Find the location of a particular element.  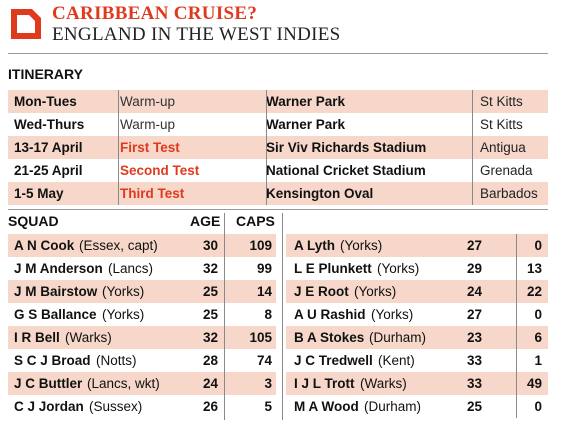

itinerary-place: Grenada is located at coordinates (506, 170).